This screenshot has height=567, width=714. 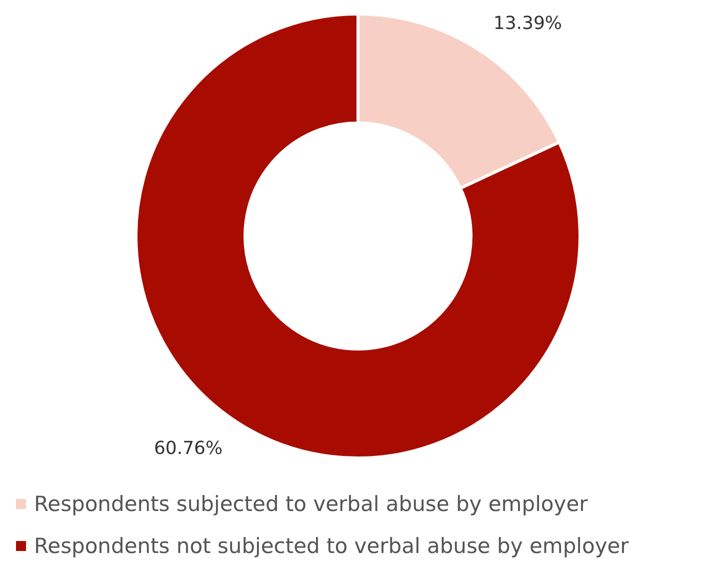 I want to click on legend-label: Respondents subjected to verbal abuse by employer, so click(x=311, y=504).